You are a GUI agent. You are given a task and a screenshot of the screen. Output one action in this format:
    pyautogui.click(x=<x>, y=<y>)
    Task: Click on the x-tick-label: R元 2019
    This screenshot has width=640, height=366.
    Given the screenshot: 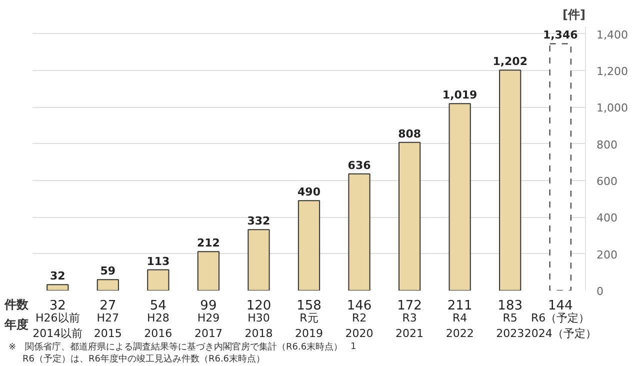 What is the action you would take?
    pyautogui.click(x=309, y=326)
    